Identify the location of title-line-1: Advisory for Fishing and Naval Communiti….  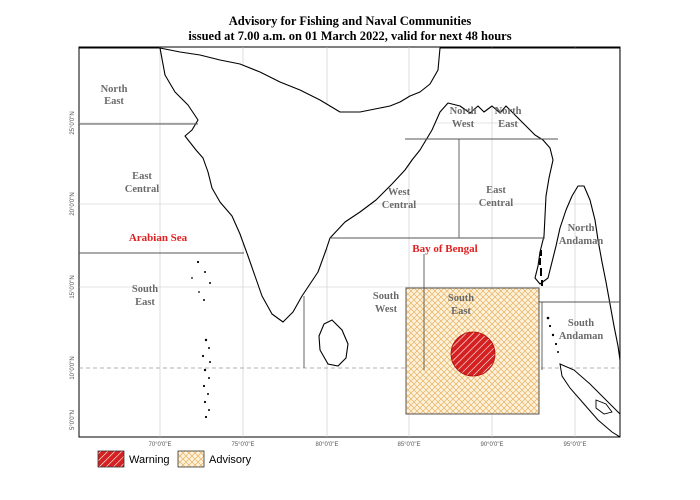
(350, 21).